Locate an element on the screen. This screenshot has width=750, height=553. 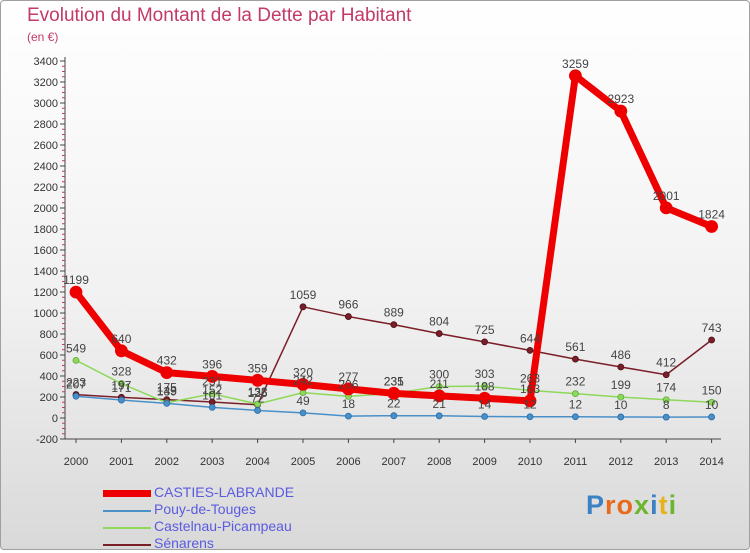
data-label: 966 is located at coordinates (348, 305).